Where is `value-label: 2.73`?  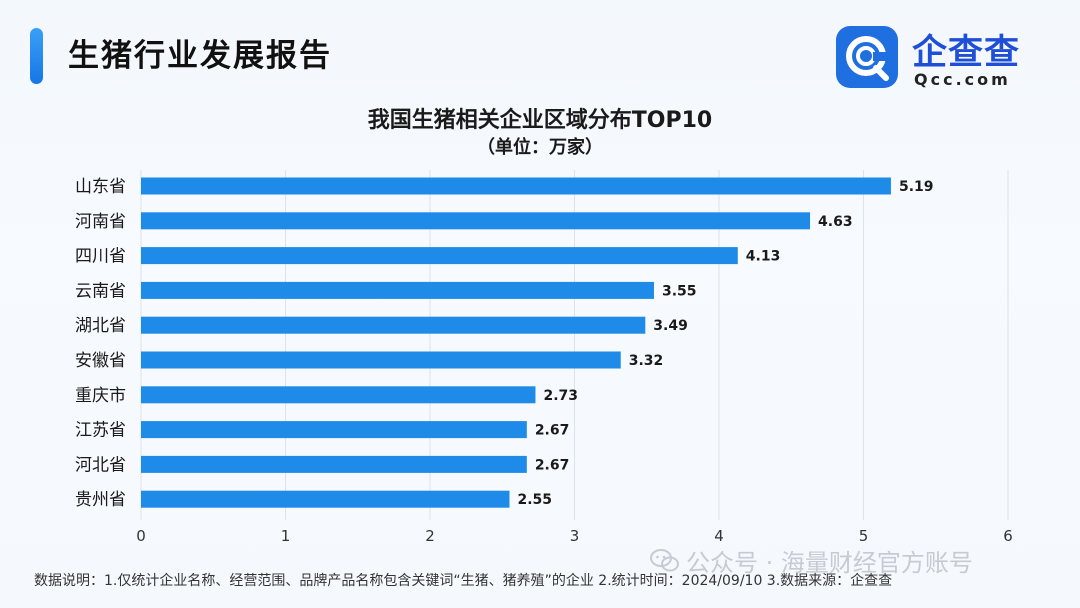
value-label: 2.73 is located at coordinates (560, 396).